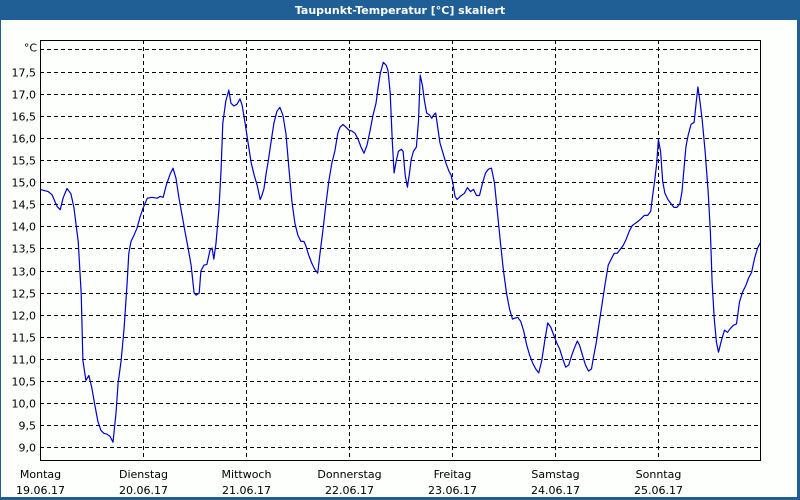 This screenshot has height=500, width=800. What do you see at coordinates (452, 490) in the screenshot?
I see `x-tick-date: 23.06.17` at bounding box center [452, 490].